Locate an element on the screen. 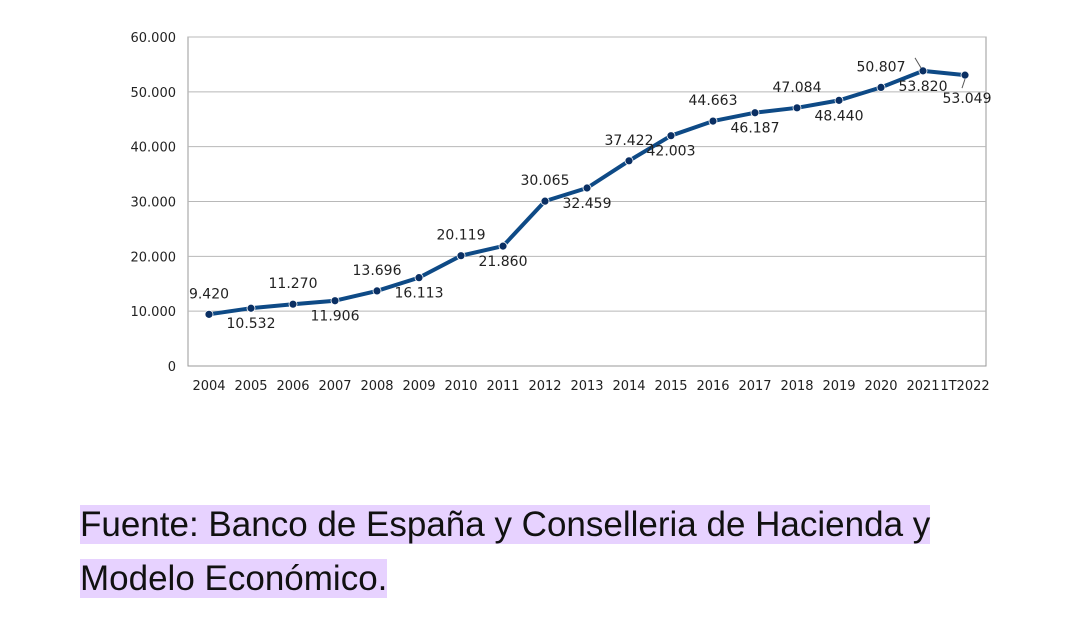 This screenshot has width=1080, height=625. x-tick-label: 2019 is located at coordinates (838, 386).